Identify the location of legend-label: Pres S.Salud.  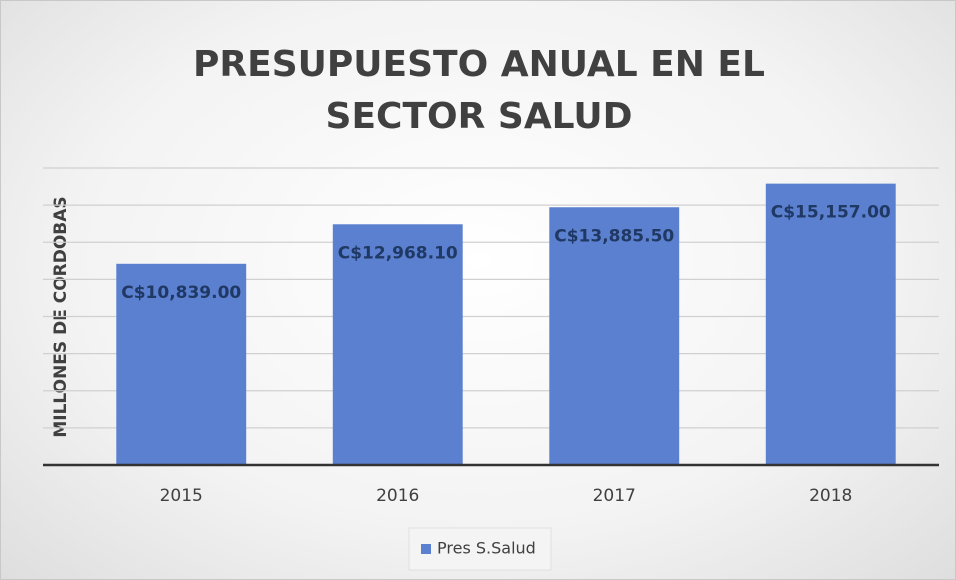
(486, 548).